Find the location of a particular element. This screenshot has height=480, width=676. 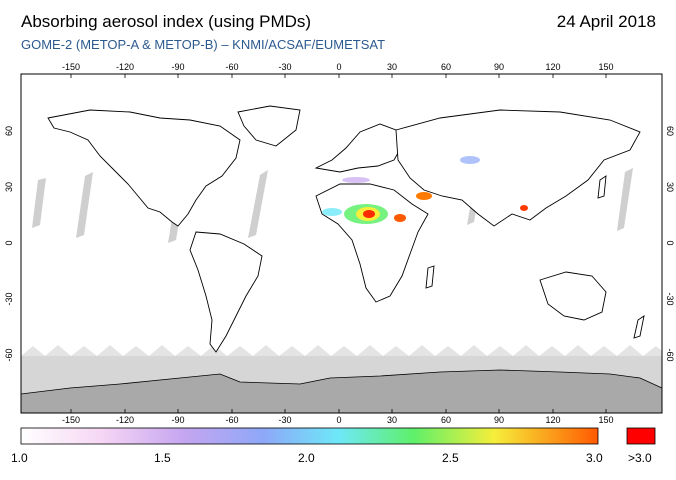

japan is located at coordinates (602, 187).